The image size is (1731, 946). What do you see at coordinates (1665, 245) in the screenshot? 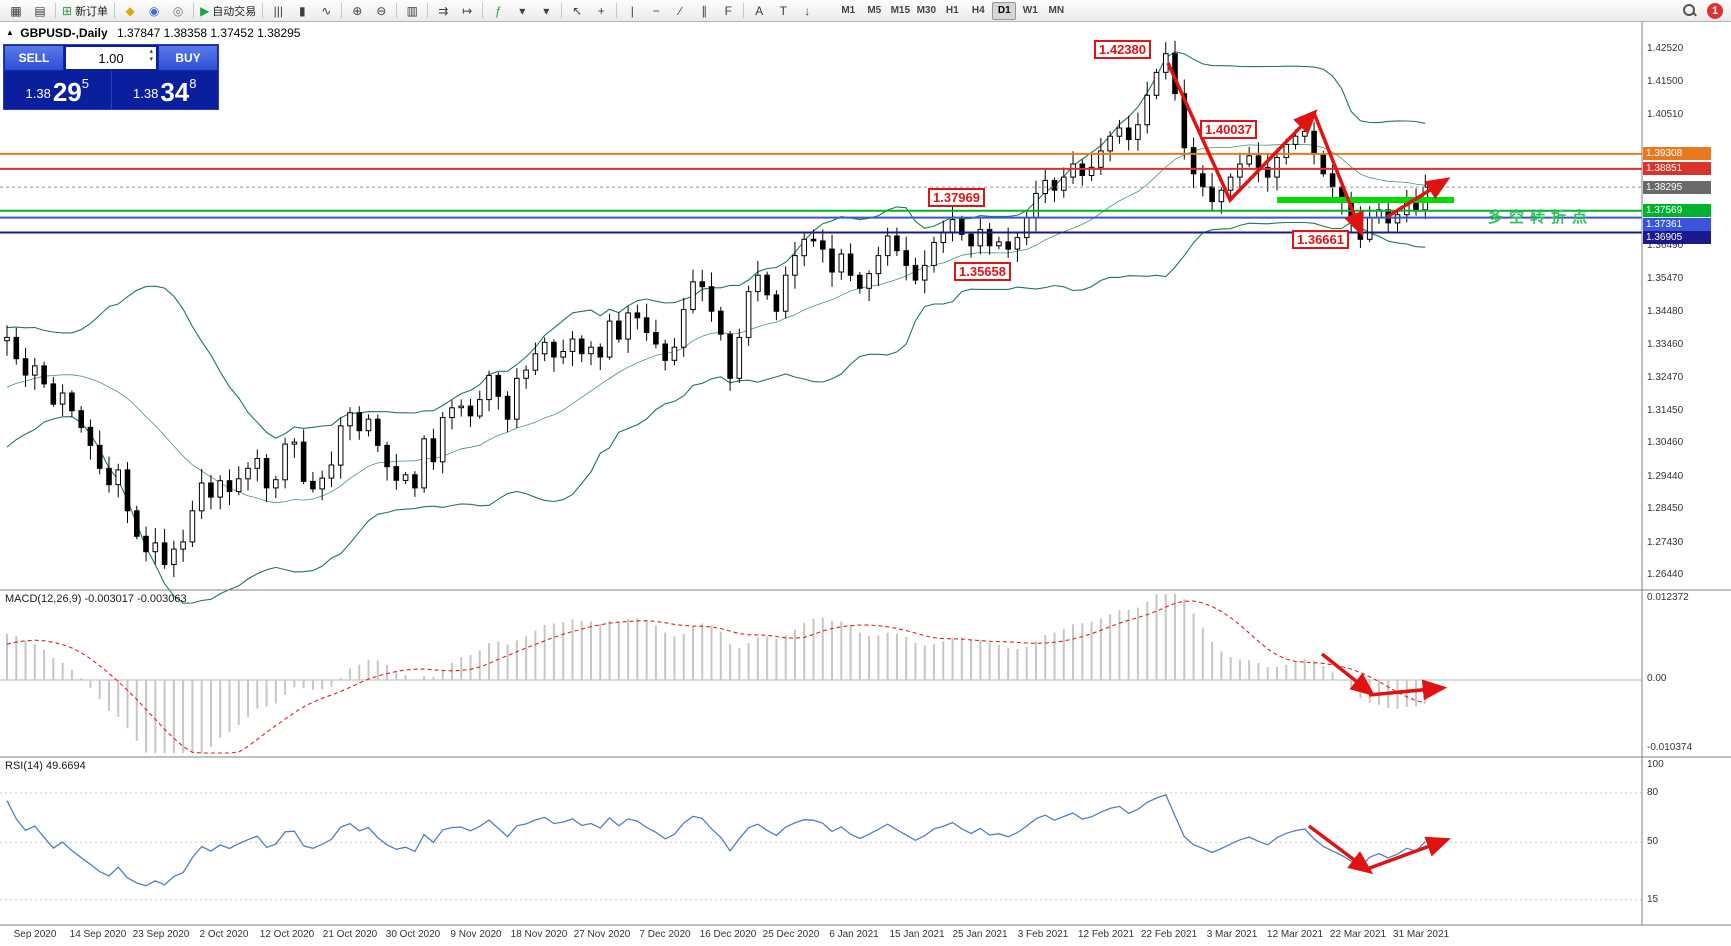
I see `price-scale-tick: 1.36490` at bounding box center [1665, 245].